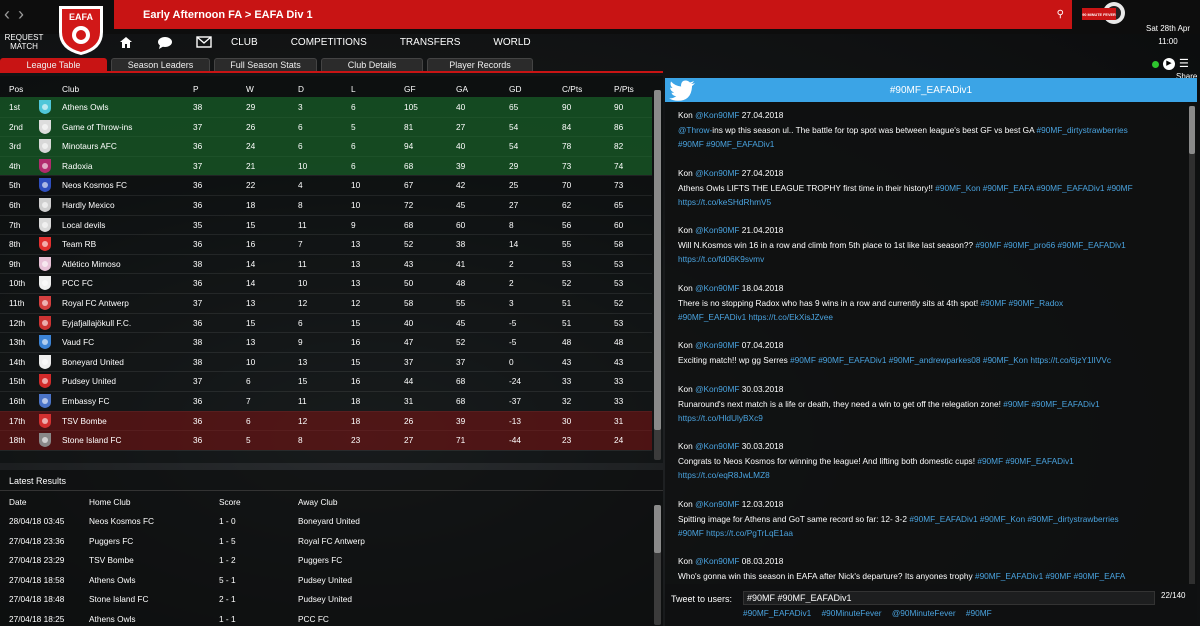 This screenshot has width=1200, height=626. Describe the element at coordinates (410, 89) in the screenshot. I see `col-gf: GF` at that location.